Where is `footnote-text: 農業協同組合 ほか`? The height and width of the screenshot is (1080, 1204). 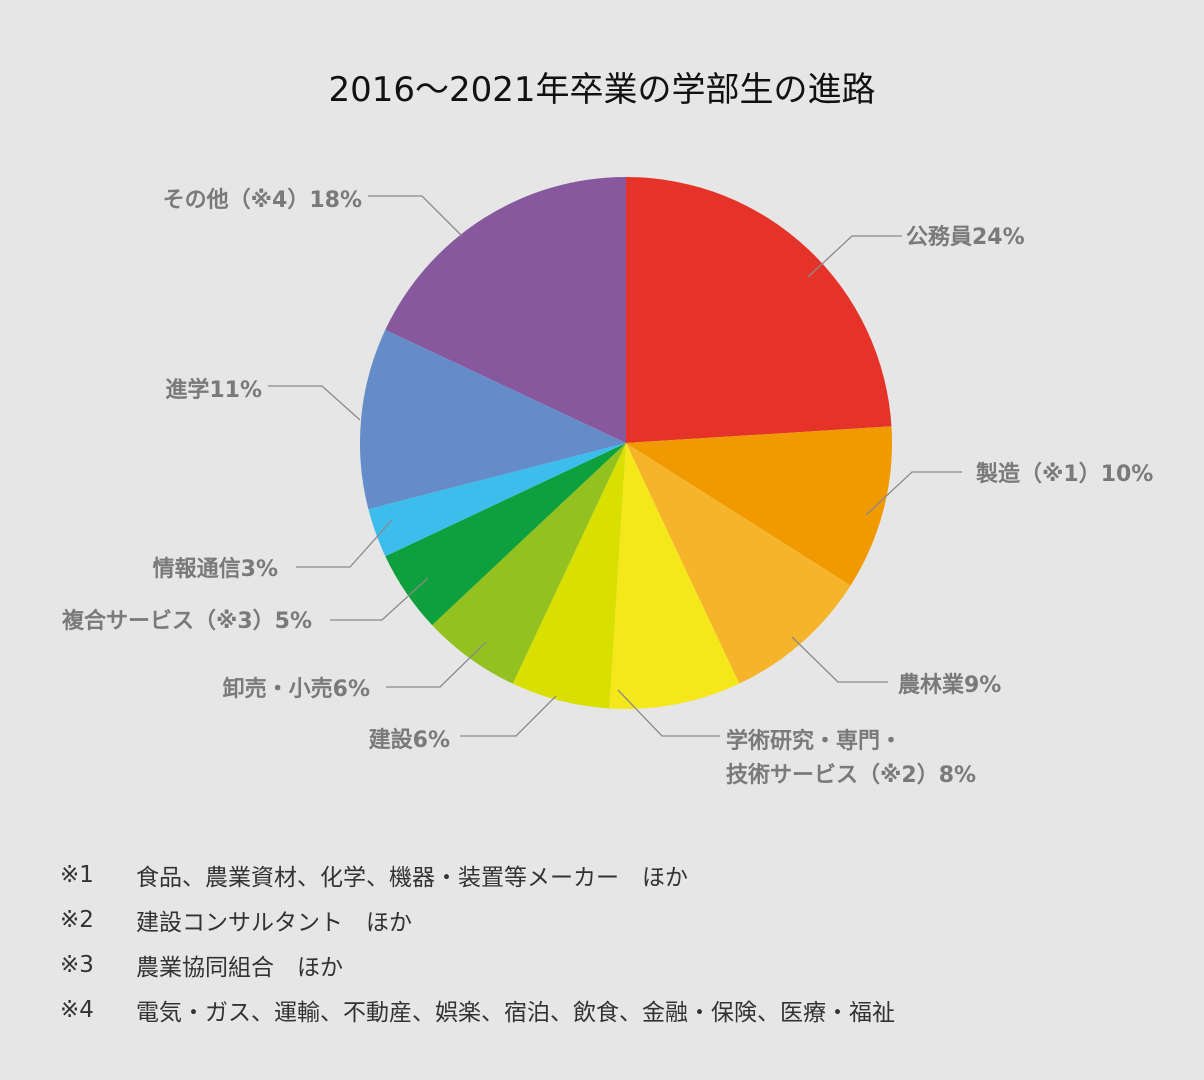 footnote-text: 農業協同組合 ほか is located at coordinates (239, 967).